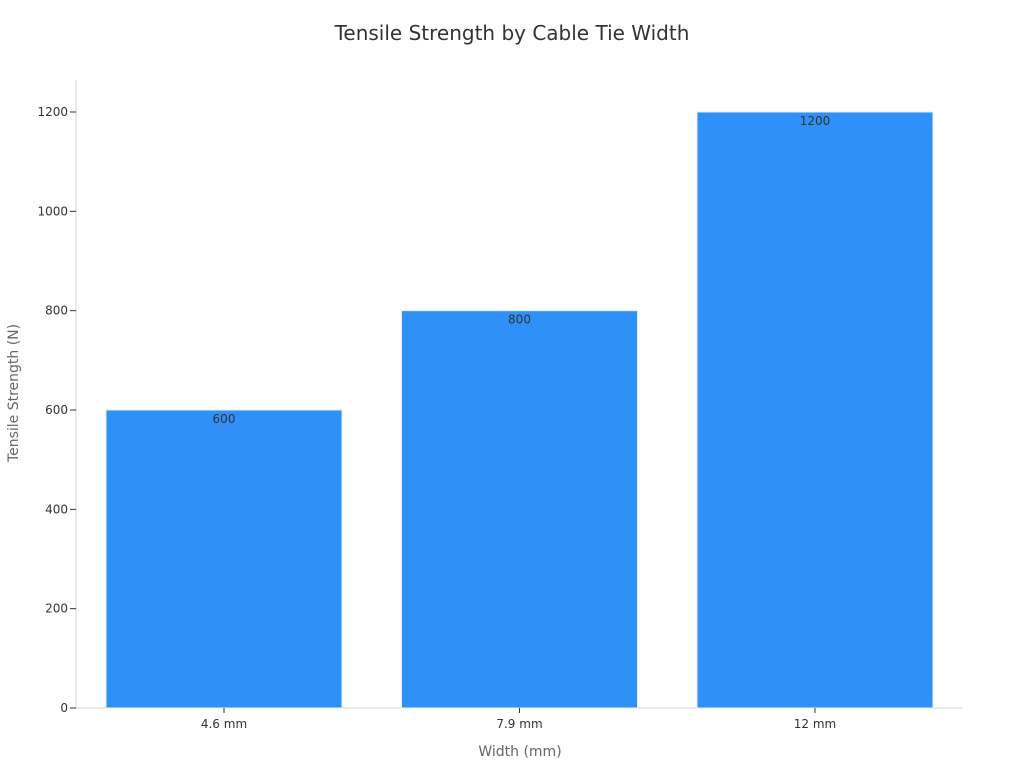 The image size is (1024, 768). Describe the element at coordinates (56, 410) in the screenshot. I see `y-tick-label: 600` at that location.